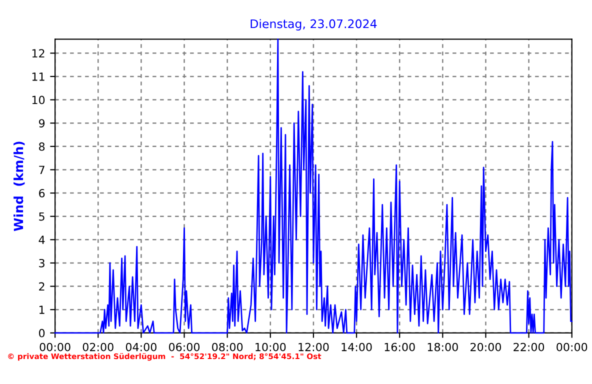 Image resolution: width=592 pixels, height=384 pixels. What do you see at coordinates (38, 53) in the screenshot?
I see `y-tick-label: 12` at bounding box center [38, 53].